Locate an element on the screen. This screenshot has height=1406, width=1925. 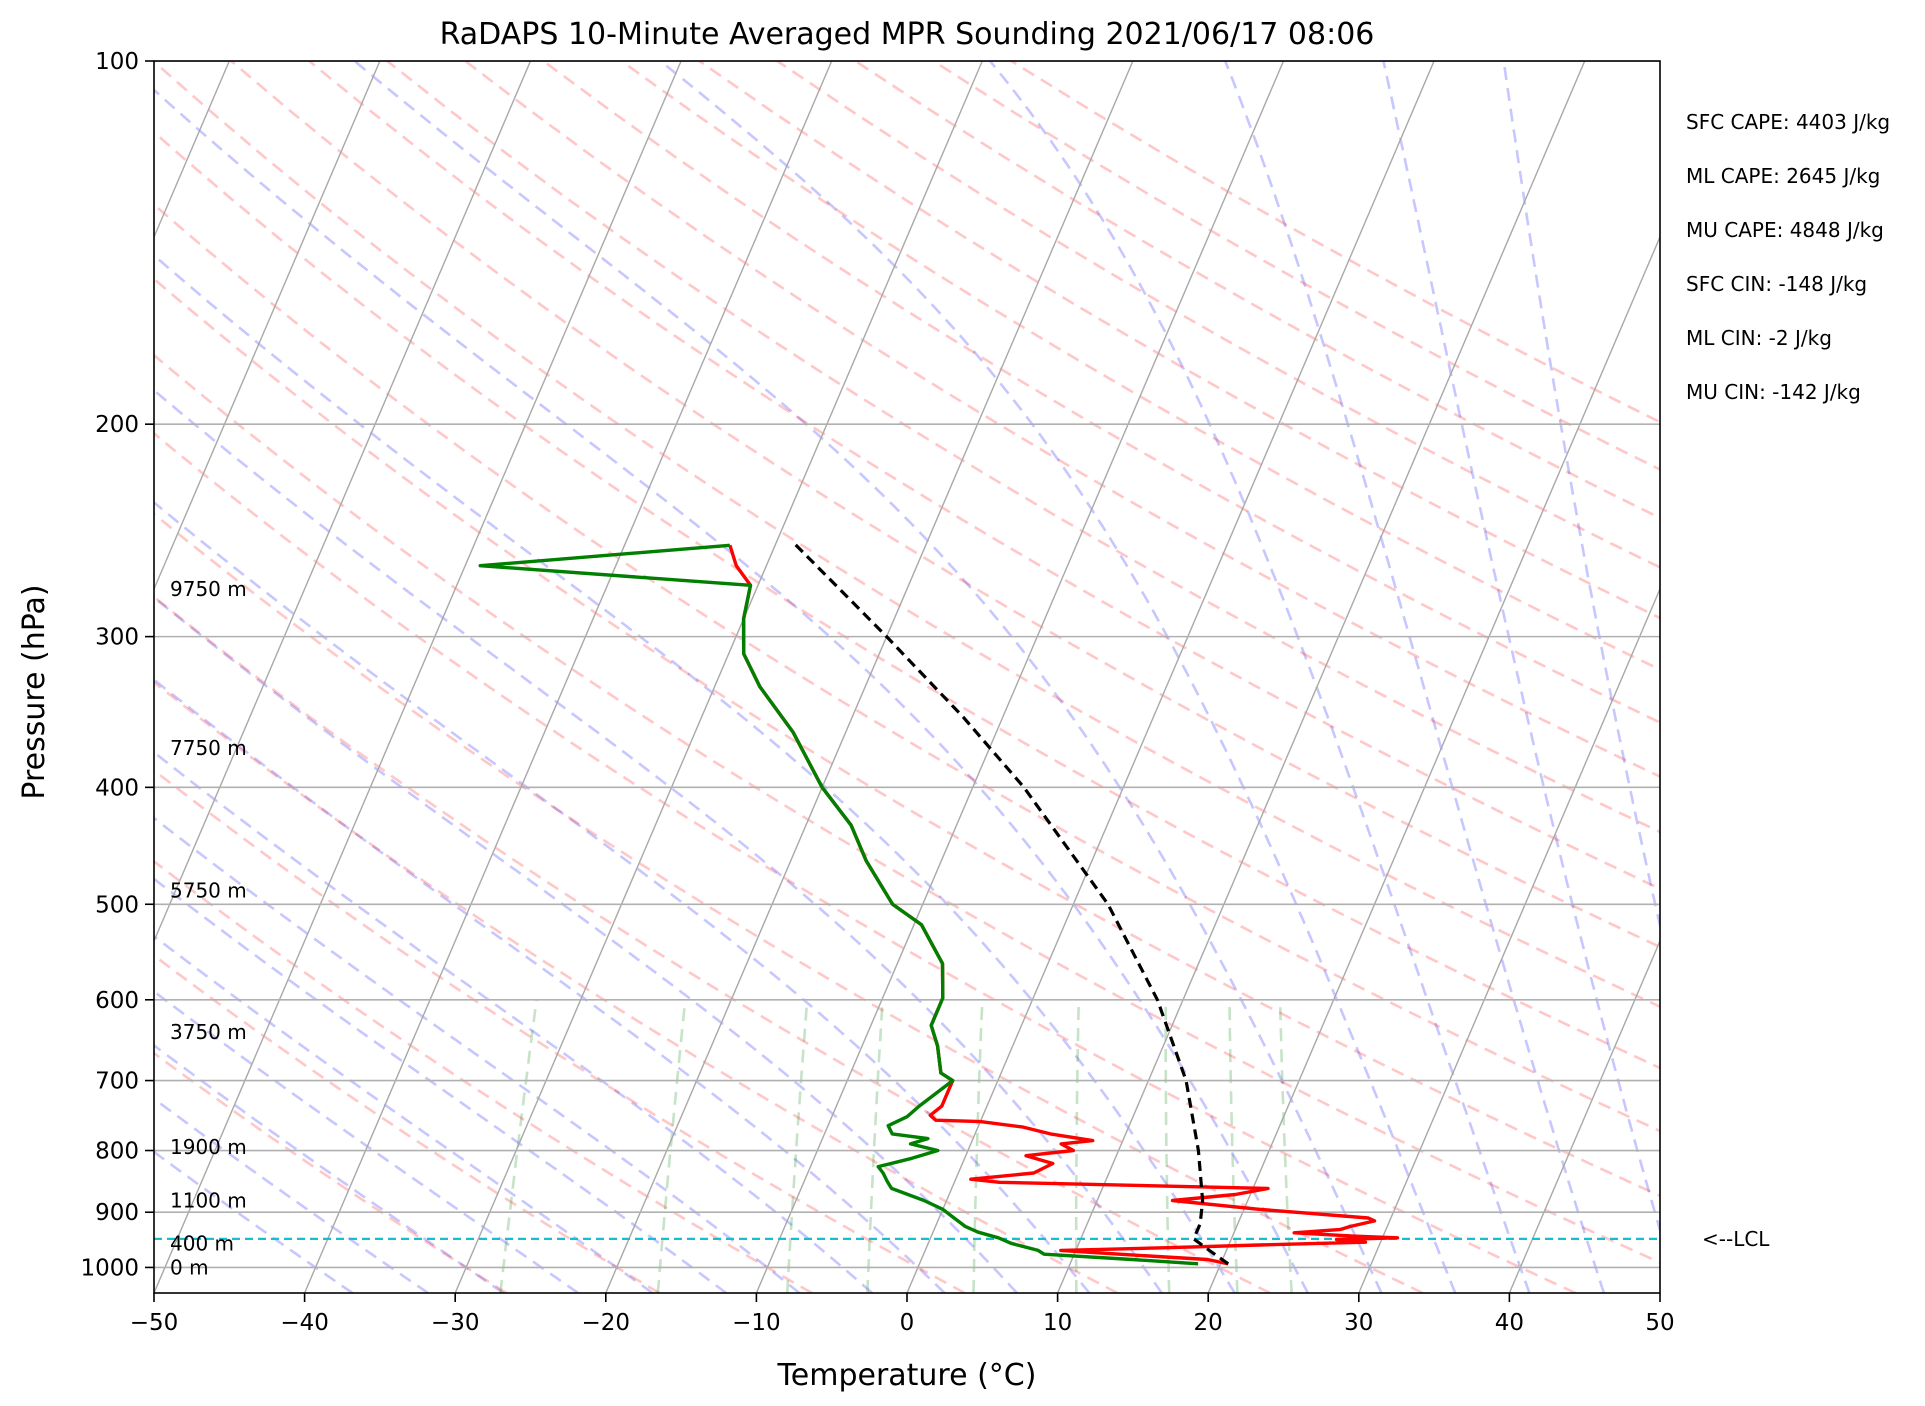
y-tick-label: 300 is located at coordinates (117, 638).